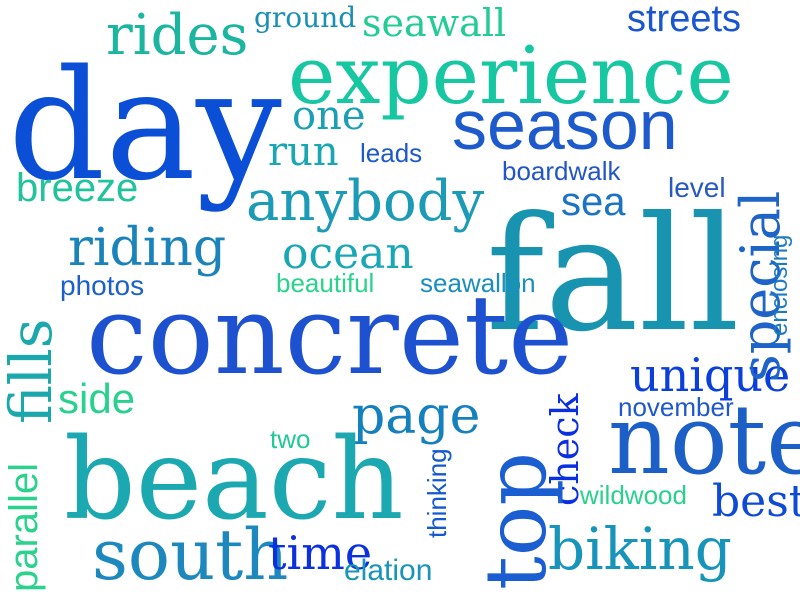 The height and width of the screenshot is (600, 800). What do you see at coordinates (676, 407) in the screenshot?
I see `word-wildwood: november` at bounding box center [676, 407].